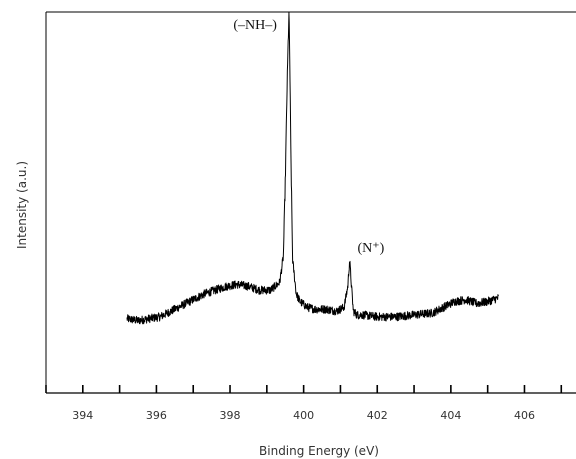 This screenshot has height=459, width=576. What do you see at coordinates (22, 205) in the screenshot?
I see `y-axis-title: Intensity (a.u.)` at bounding box center [22, 205].